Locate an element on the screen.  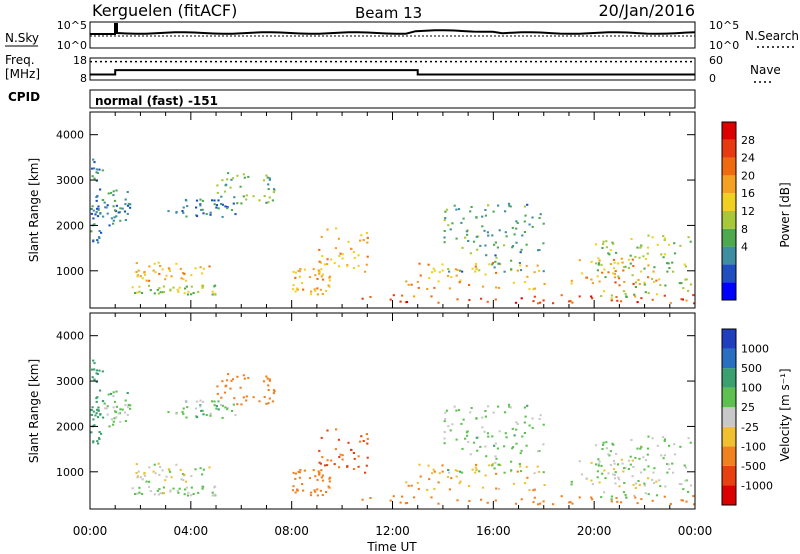
colorbar-swatch is located at coordinates (729, 166).